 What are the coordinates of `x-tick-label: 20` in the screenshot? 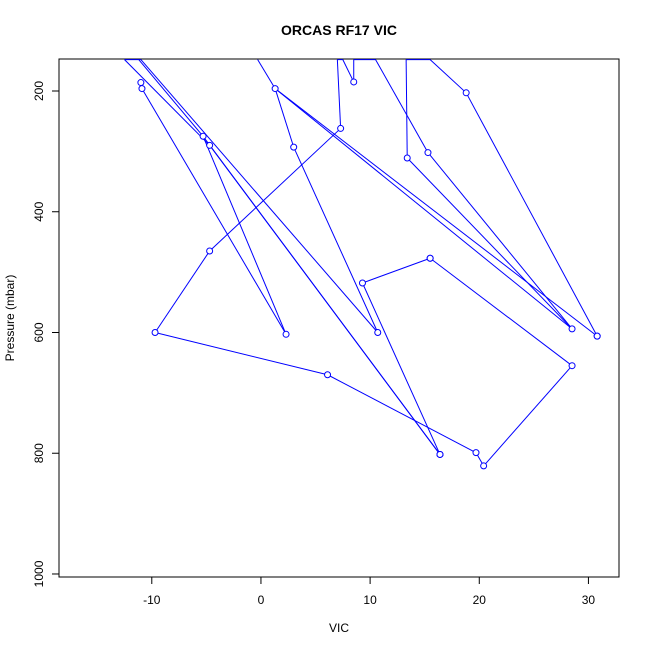 It's located at (480, 600).